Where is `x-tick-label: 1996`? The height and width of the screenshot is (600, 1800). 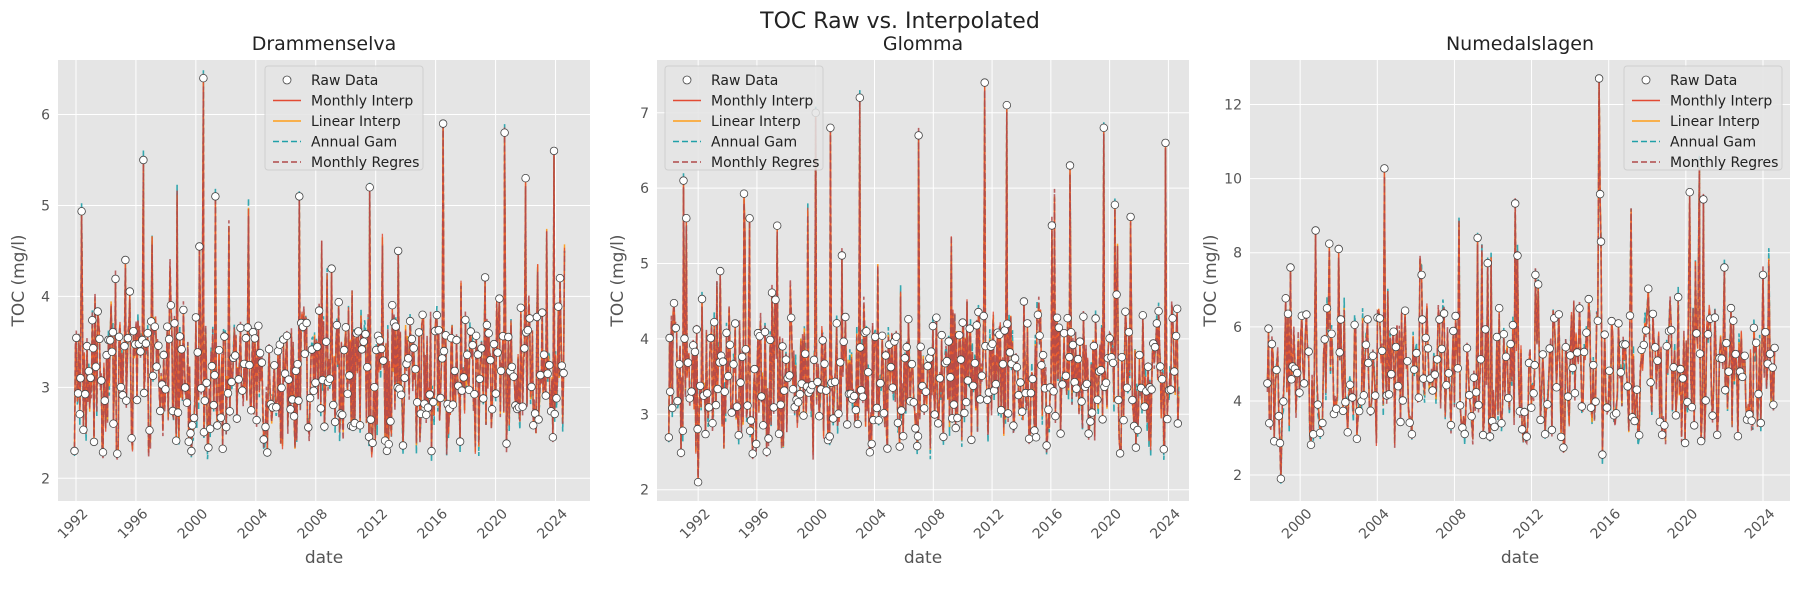
x-tick-label: 1996 is located at coordinates (133, 524).